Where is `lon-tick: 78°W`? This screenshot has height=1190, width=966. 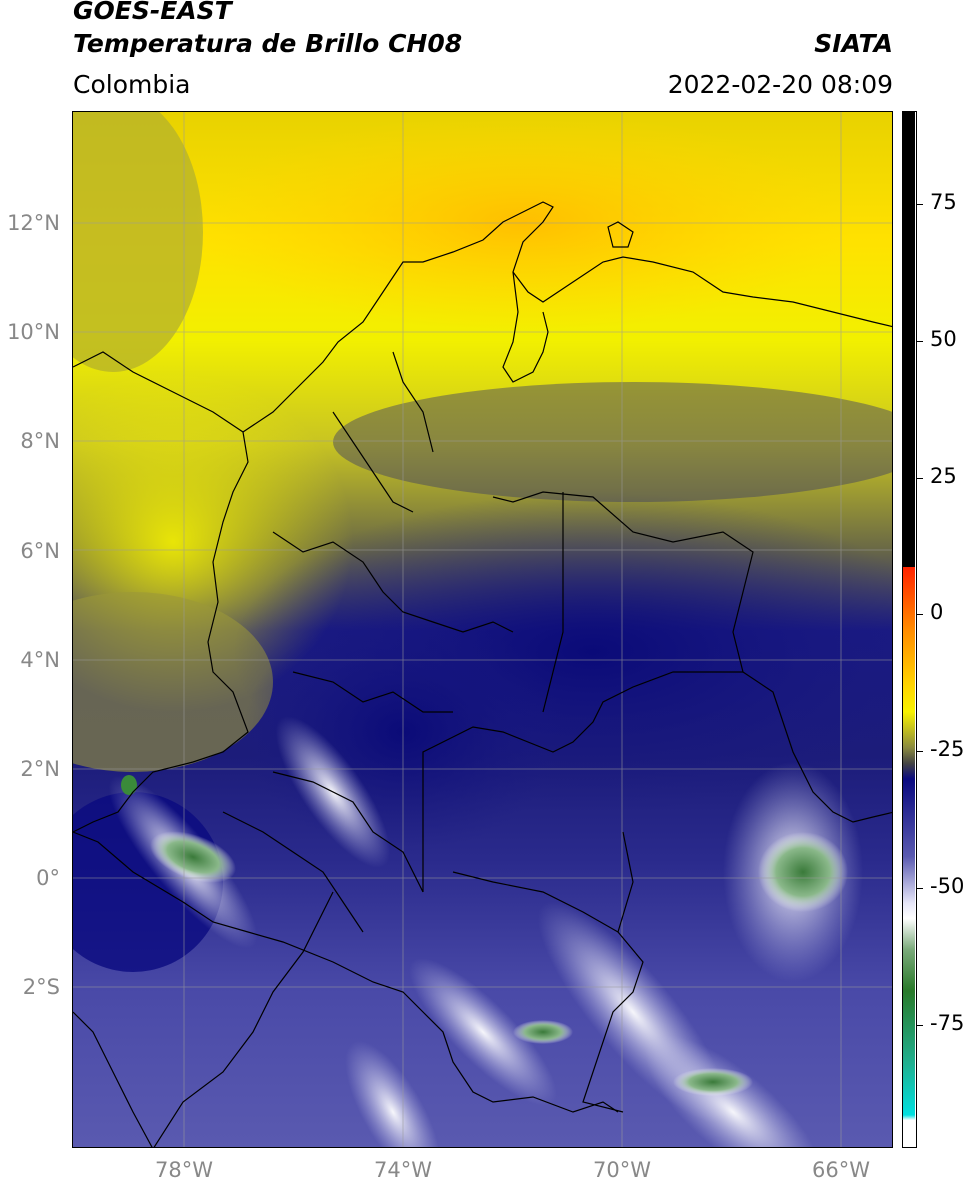 lon-tick: 78°W is located at coordinates (184, 1170).